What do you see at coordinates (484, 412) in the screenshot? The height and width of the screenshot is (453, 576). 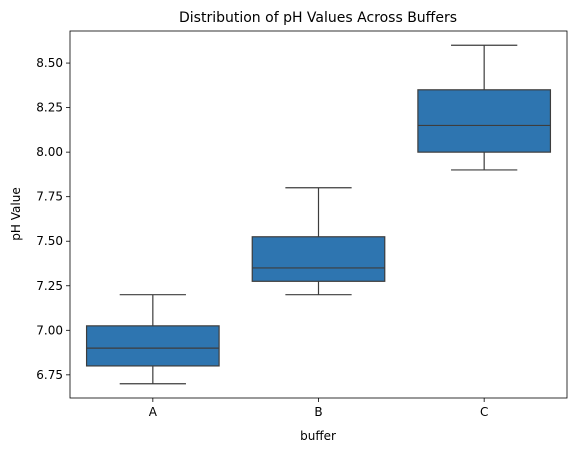 I see `x-tick-label: C` at bounding box center [484, 412].